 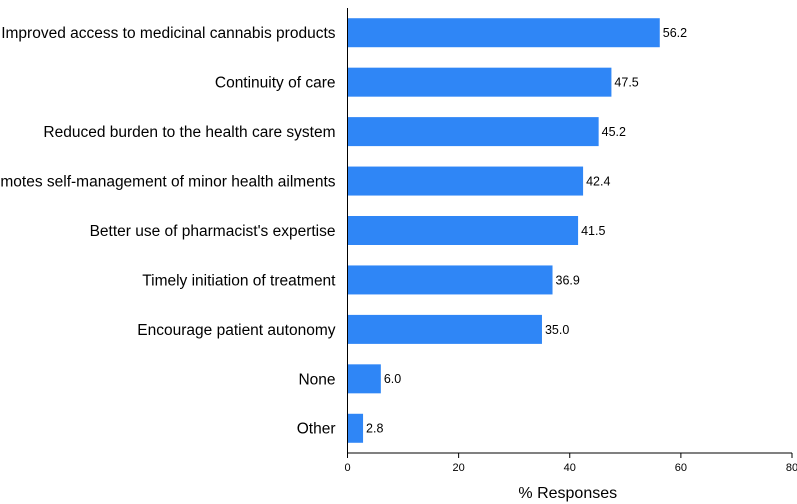 I want to click on category-label: Continuity of care, so click(x=275, y=83).